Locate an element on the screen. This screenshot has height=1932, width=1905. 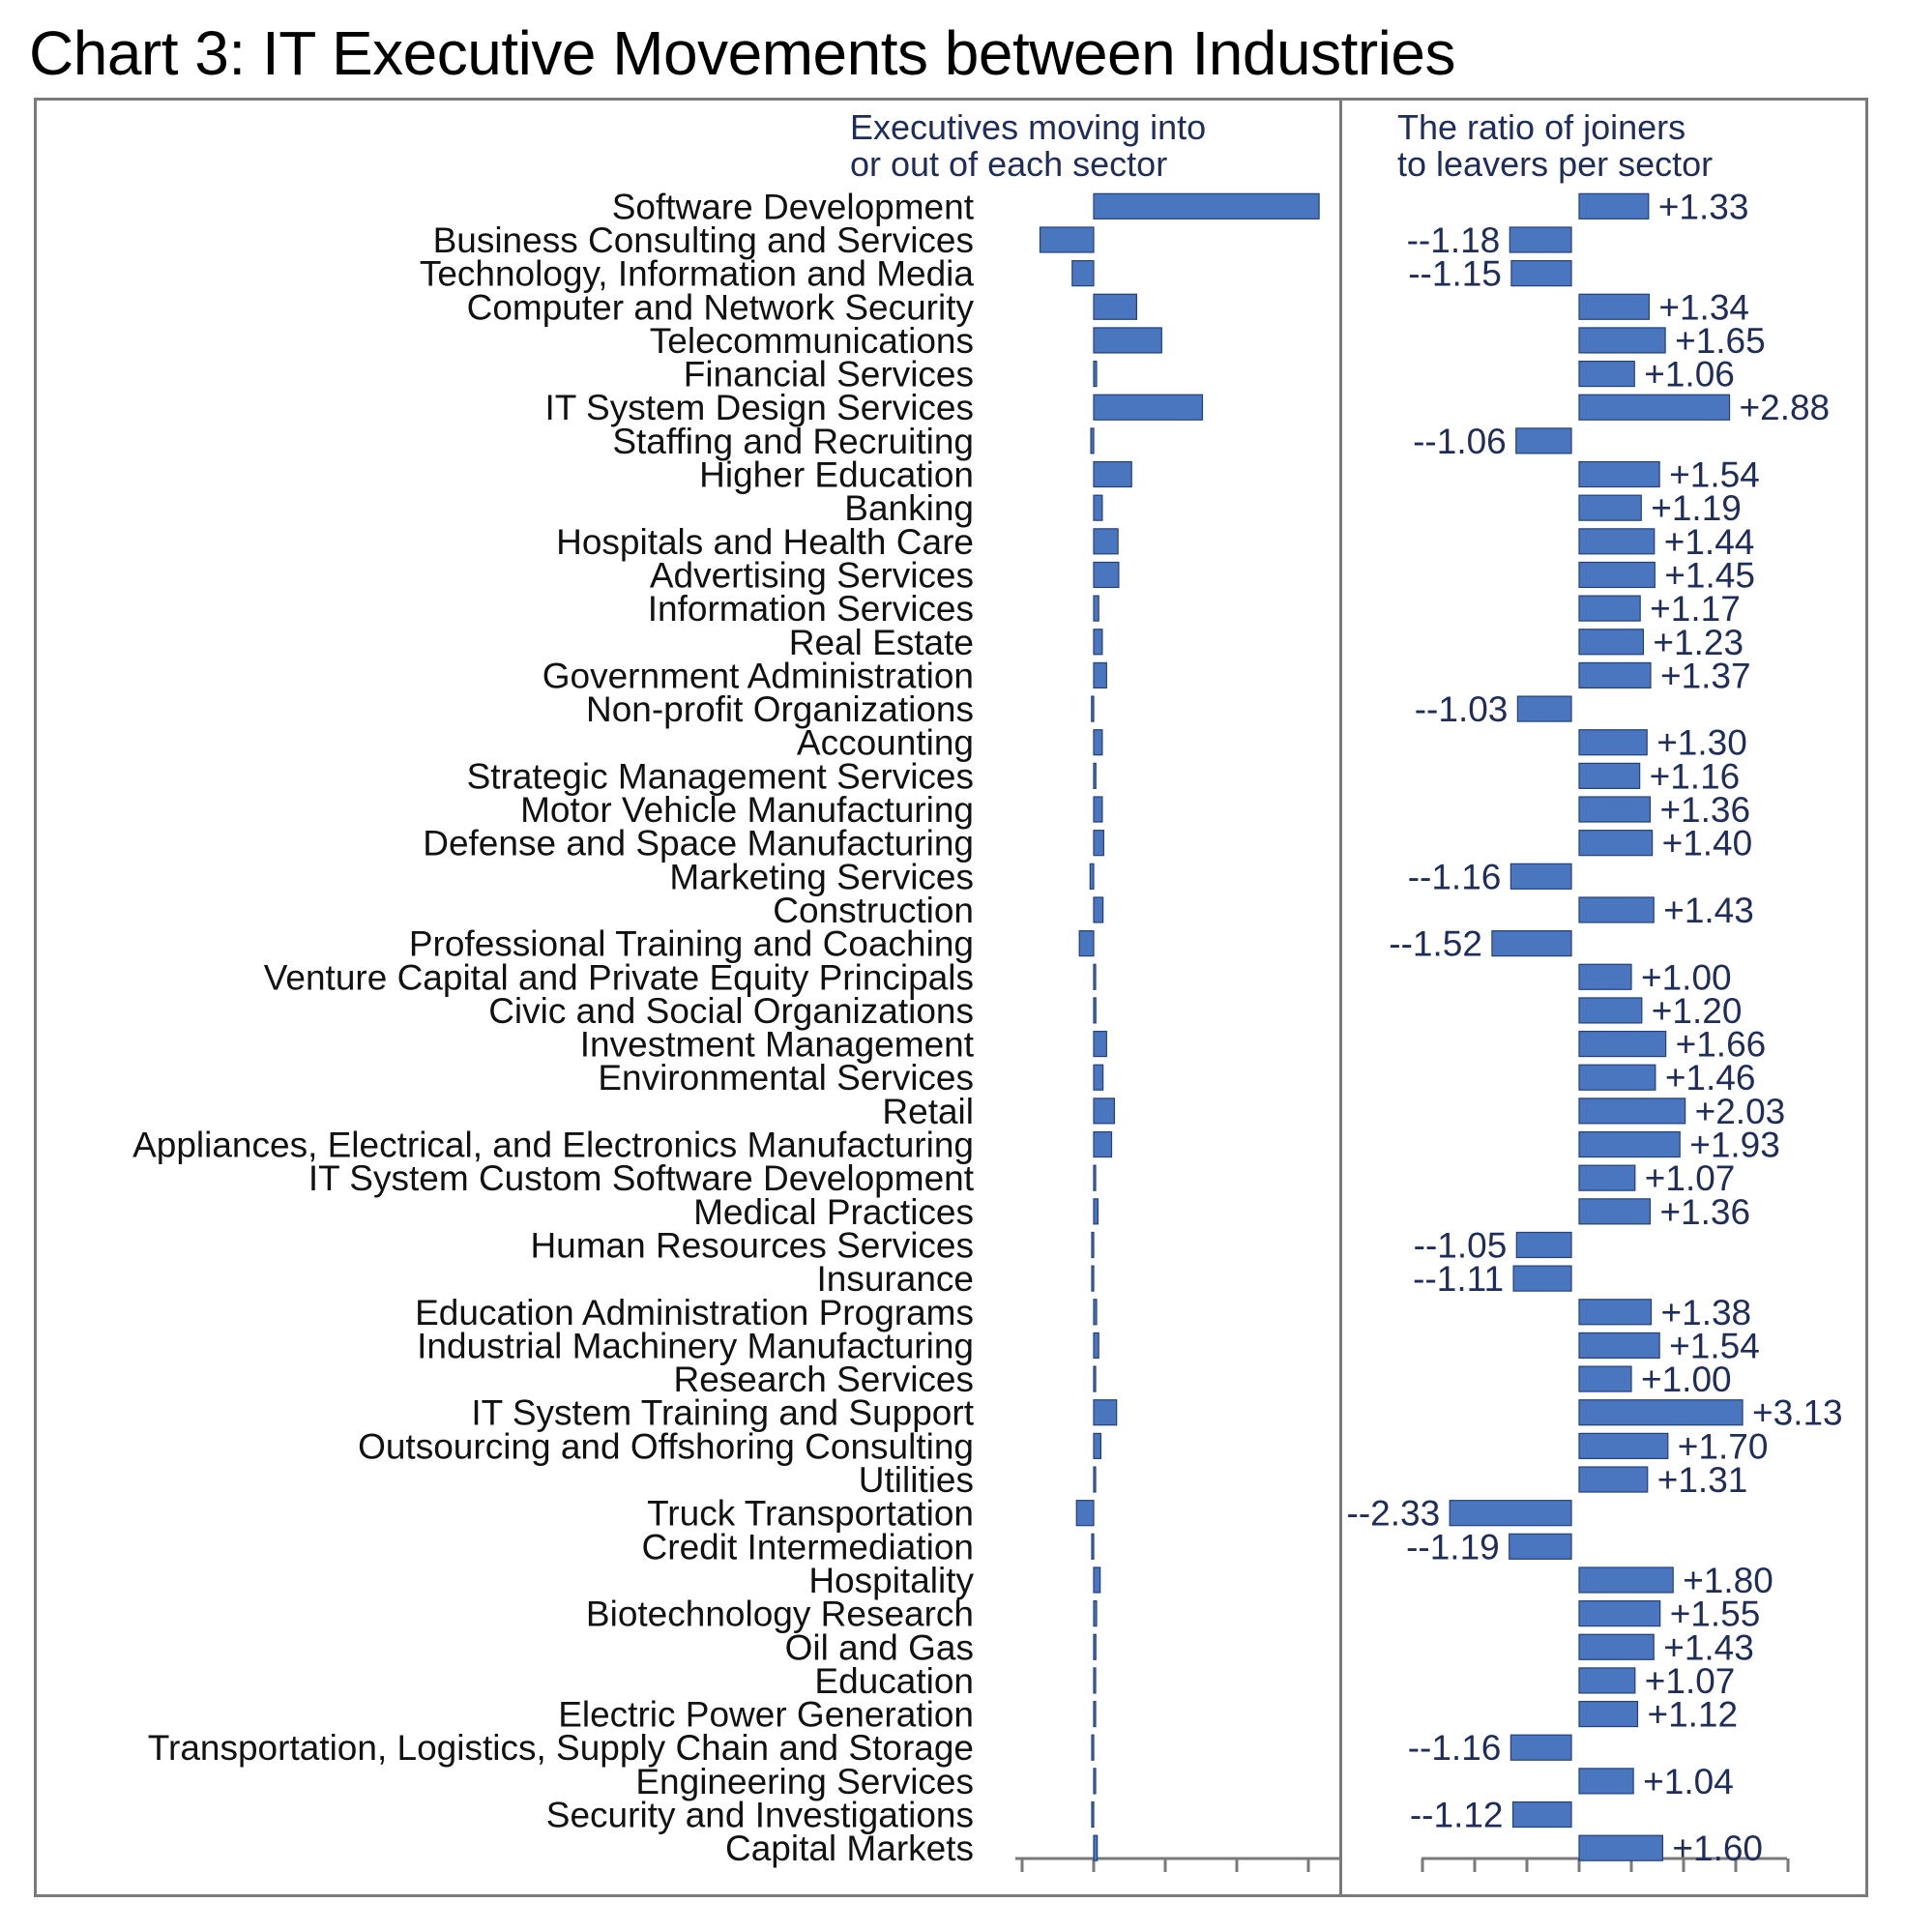
category-label-35: Research Services is located at coordinates (823, 1379).